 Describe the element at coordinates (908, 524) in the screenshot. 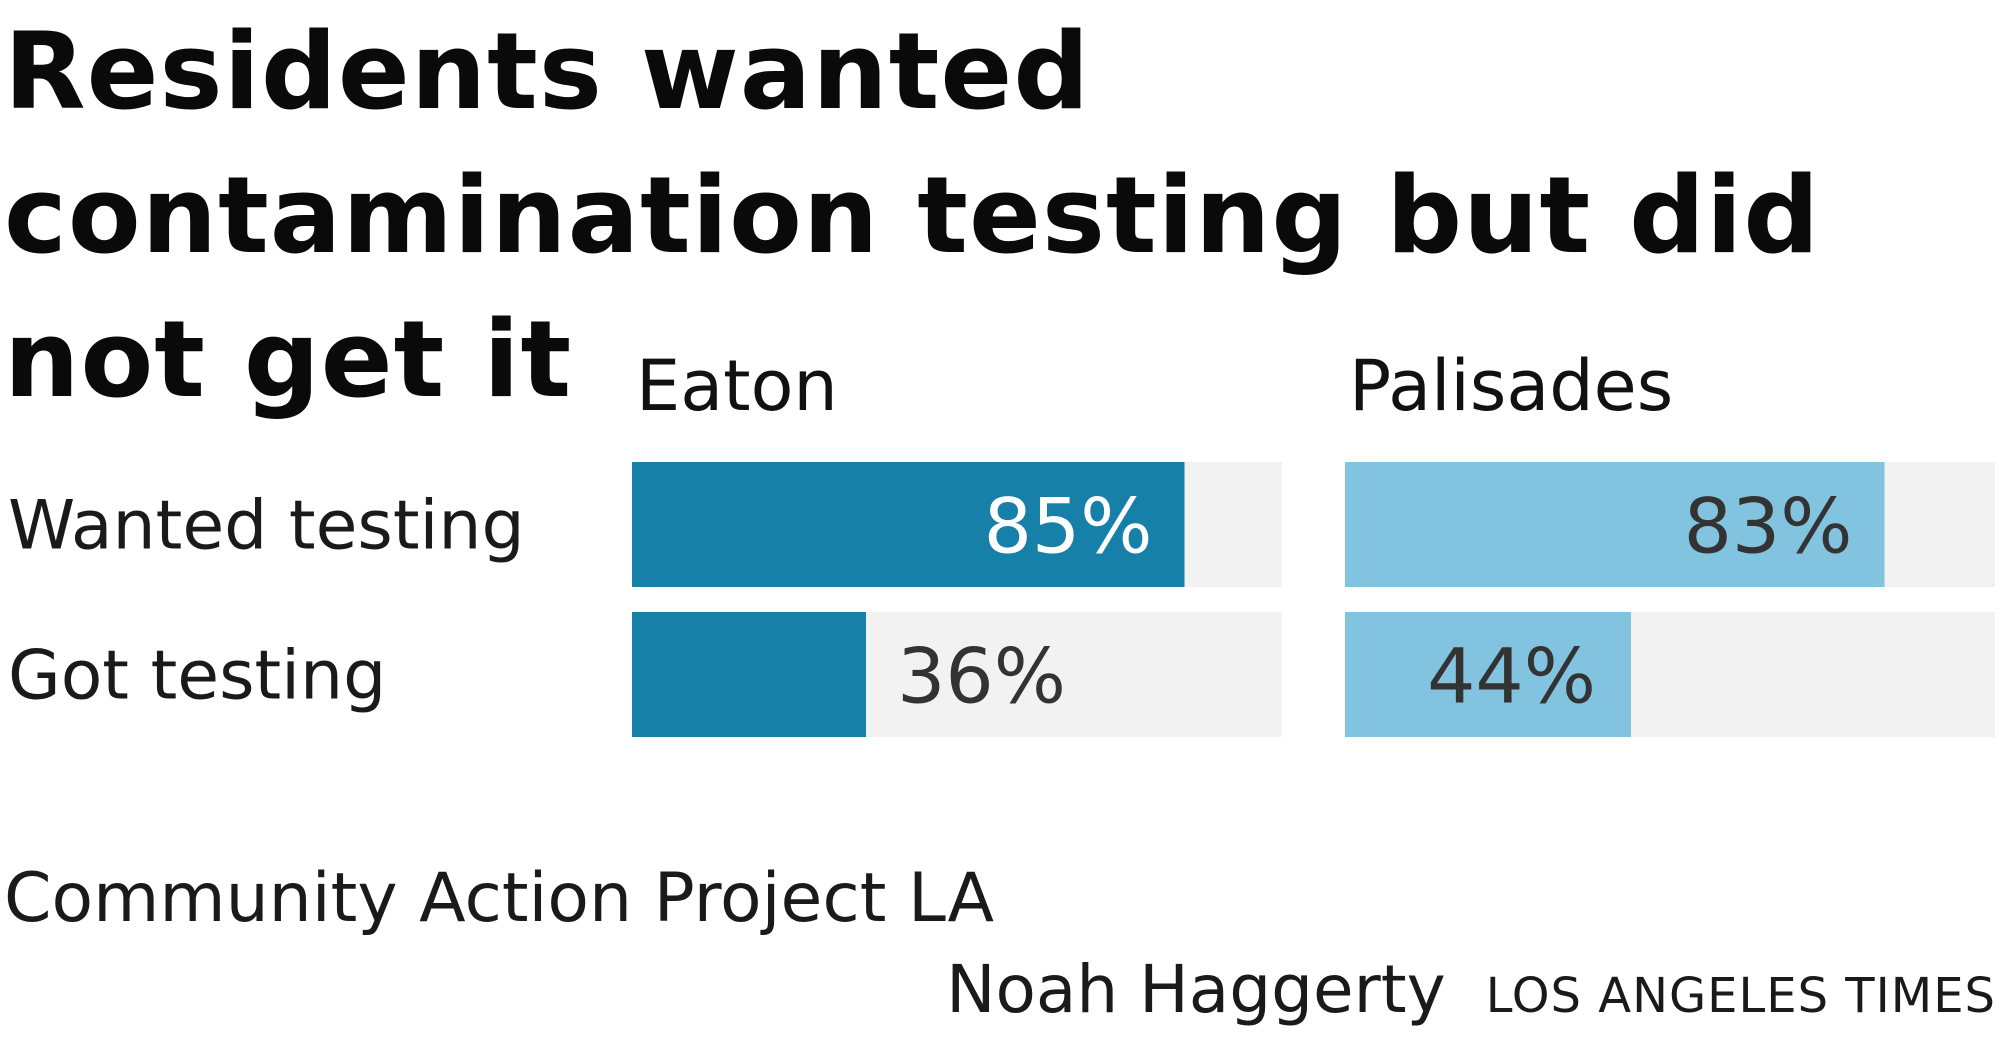

I see `bar-eaton-wanted-testing` at that location.